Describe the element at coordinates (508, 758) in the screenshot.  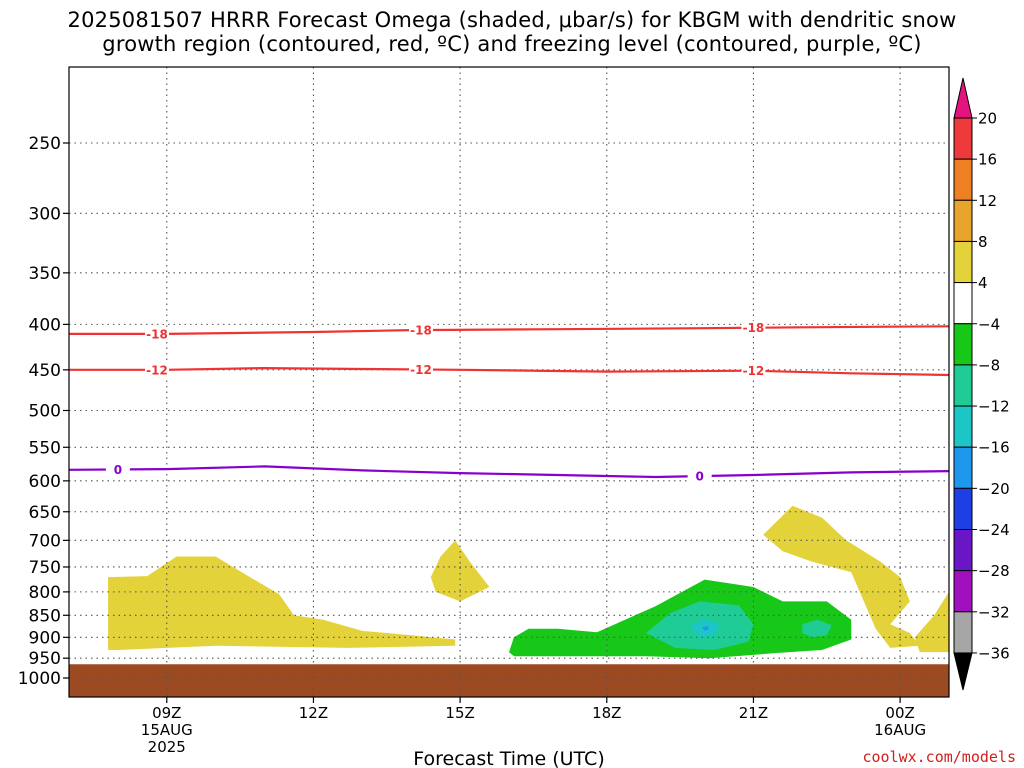
I see `x-axis-title: Forecast Time (UTC)` at that location.